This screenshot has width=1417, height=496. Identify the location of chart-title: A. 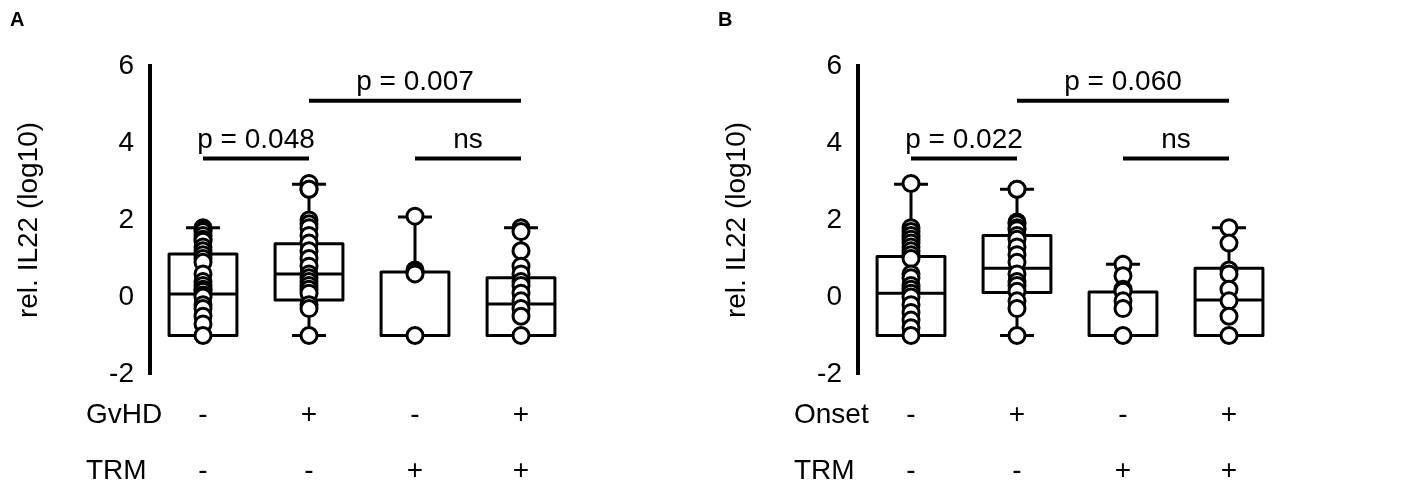
(17, 18).